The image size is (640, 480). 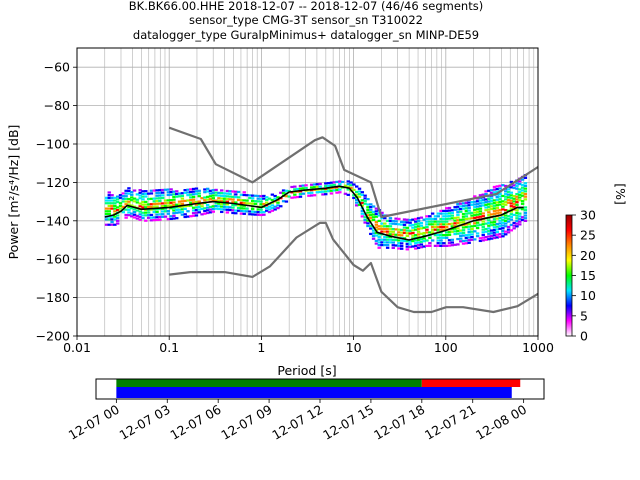 What do you see at coordinates (584, 336) in the screenshot?
I see `colorbar-tick-label: 0` at bounding box center [584, 336].